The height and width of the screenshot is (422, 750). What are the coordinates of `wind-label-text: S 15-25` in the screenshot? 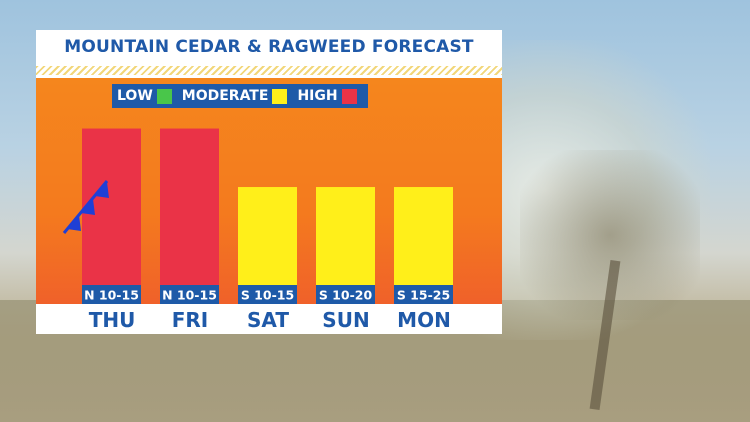 It's located at (423, 295).